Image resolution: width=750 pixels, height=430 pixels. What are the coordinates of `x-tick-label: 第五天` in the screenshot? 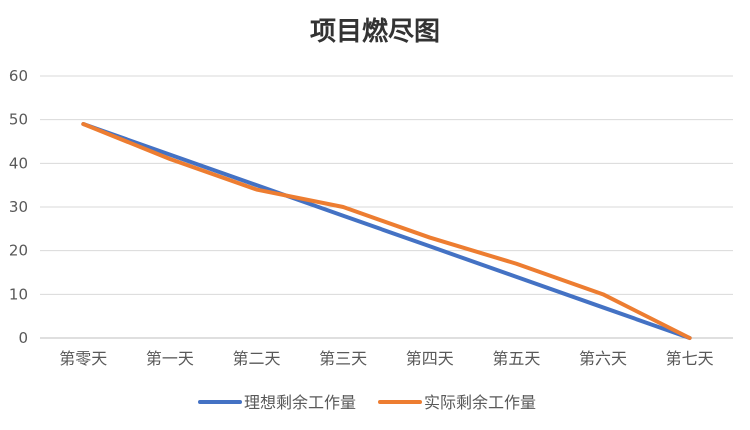 It's located at (516, 358).